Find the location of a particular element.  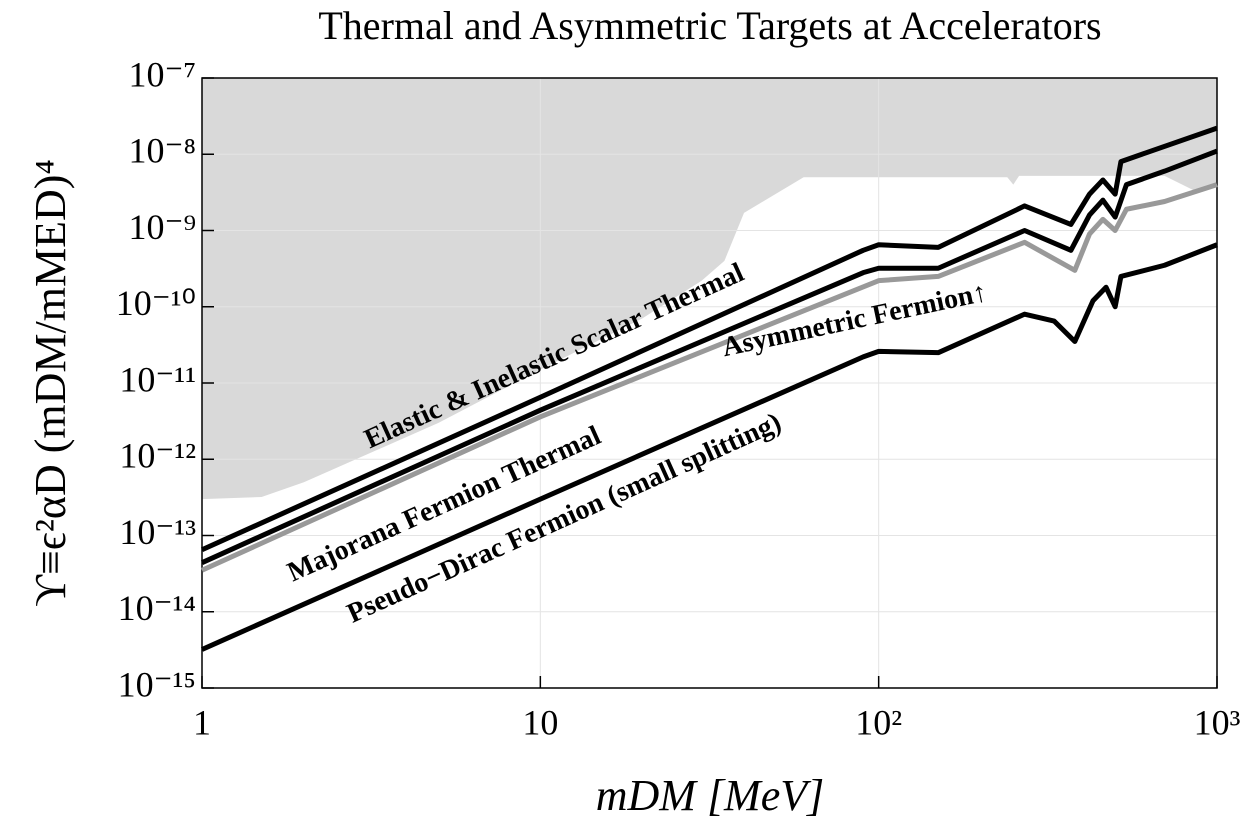

x-tick-label: 10³ is located at coordinates (1217, 722).